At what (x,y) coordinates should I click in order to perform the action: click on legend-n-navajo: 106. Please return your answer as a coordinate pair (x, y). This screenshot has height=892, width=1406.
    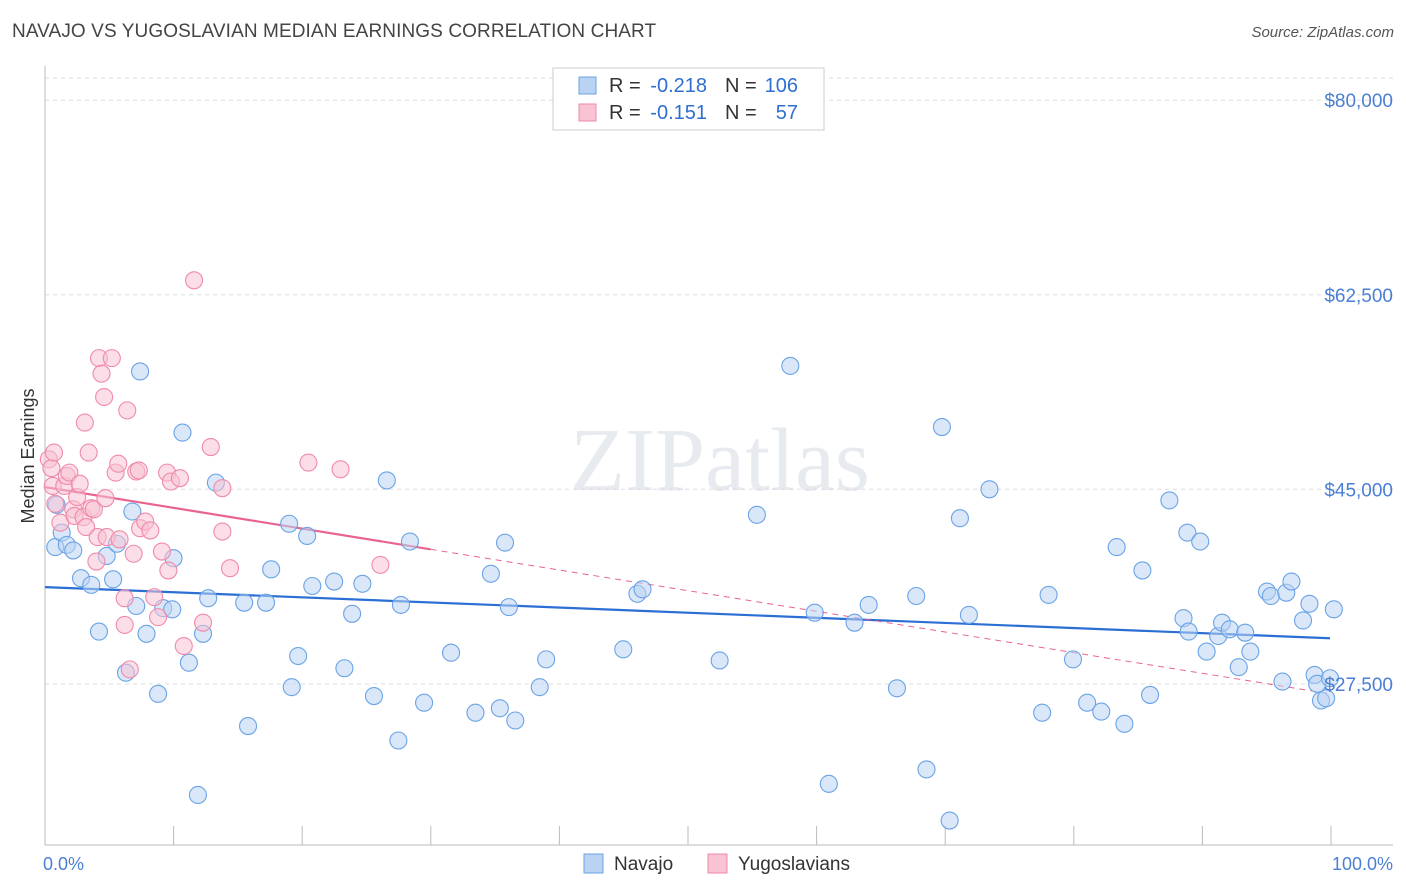
    Looking at the image, I should click on (781, 86).